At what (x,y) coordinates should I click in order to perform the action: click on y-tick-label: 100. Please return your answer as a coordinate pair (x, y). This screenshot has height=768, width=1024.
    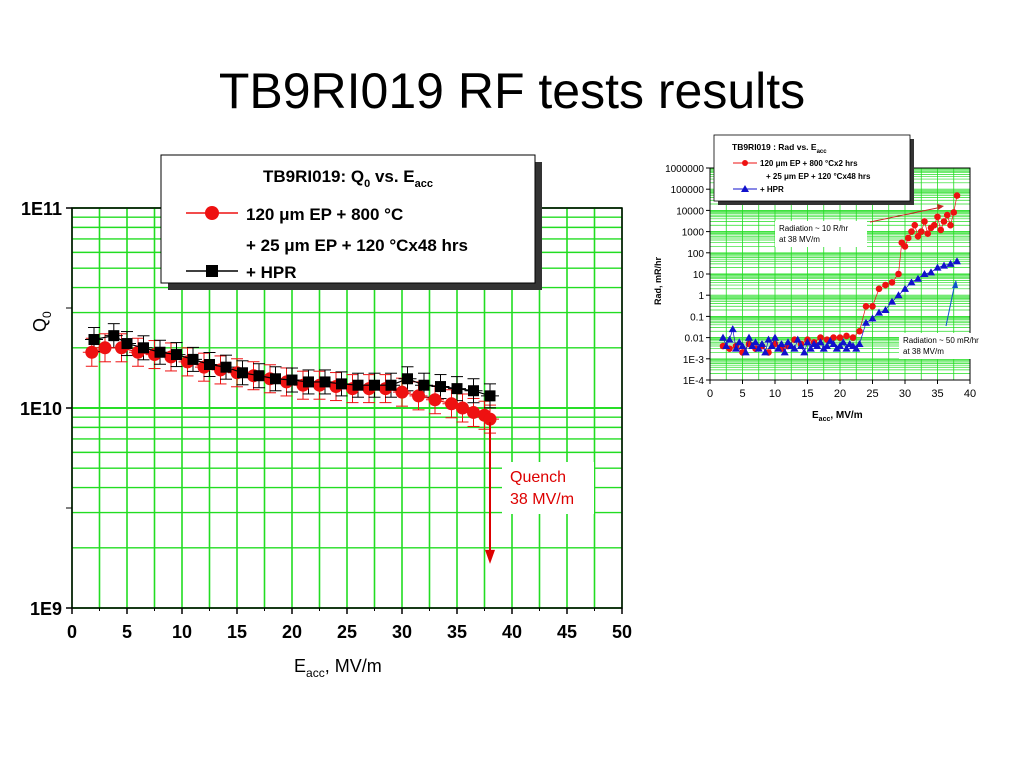
    Looking at the image, I should click on (695, 254).